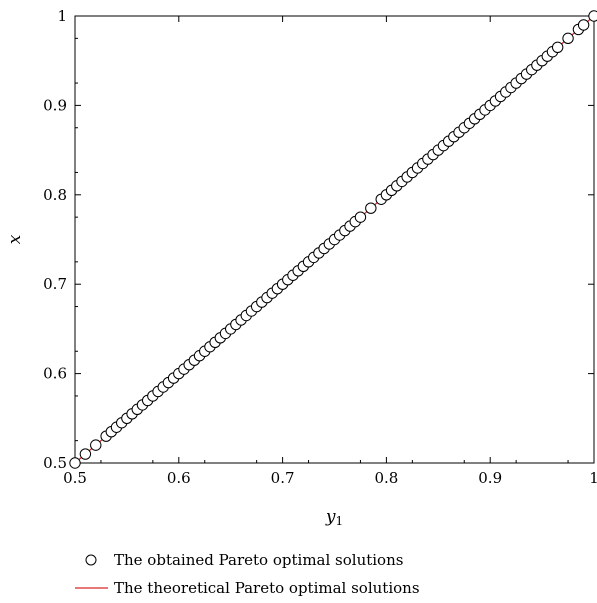 The height and width of the screenshot is (603, 597). What do you see at coordinates (490, 478) in the screenshot?
I see `x-tick-label: 0.9` at bounding box center [490, 478].